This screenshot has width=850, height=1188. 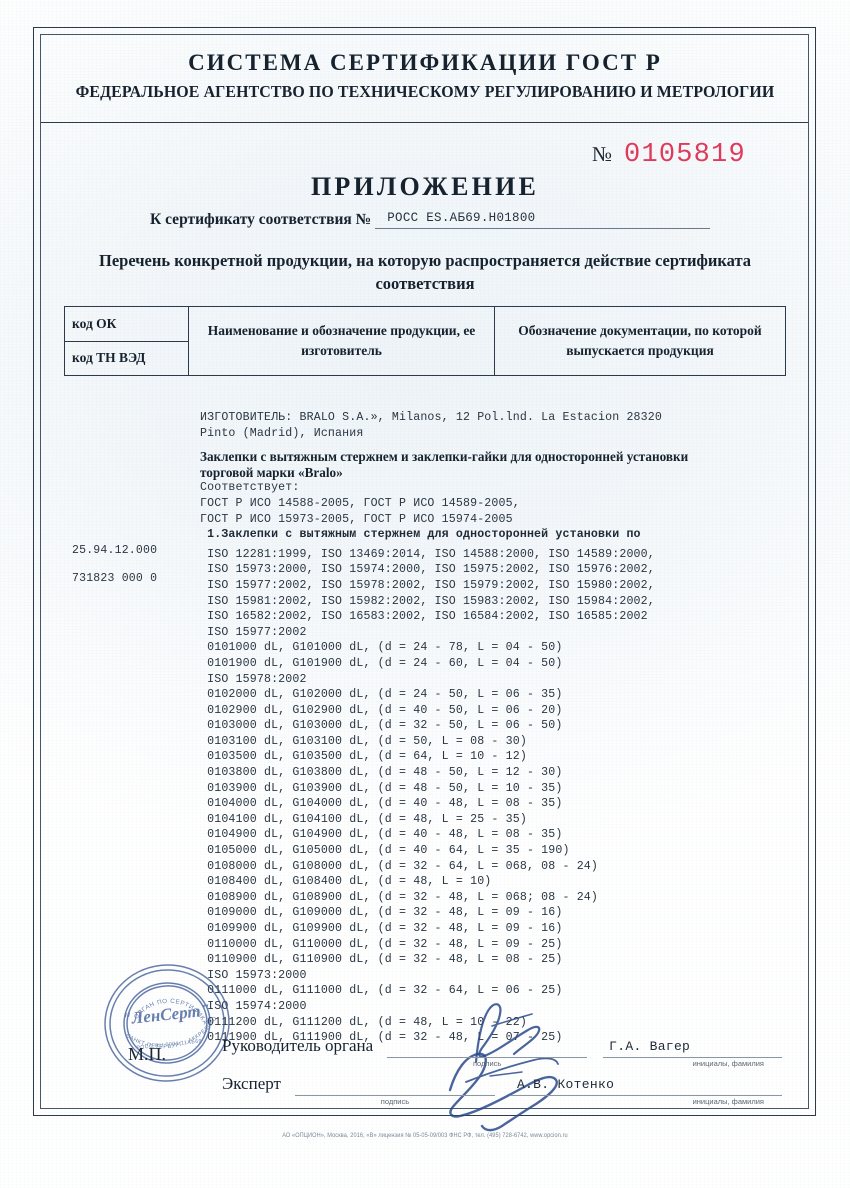 I want to click on signature-role-label: Эксперт, so click(x=251, y=1083).